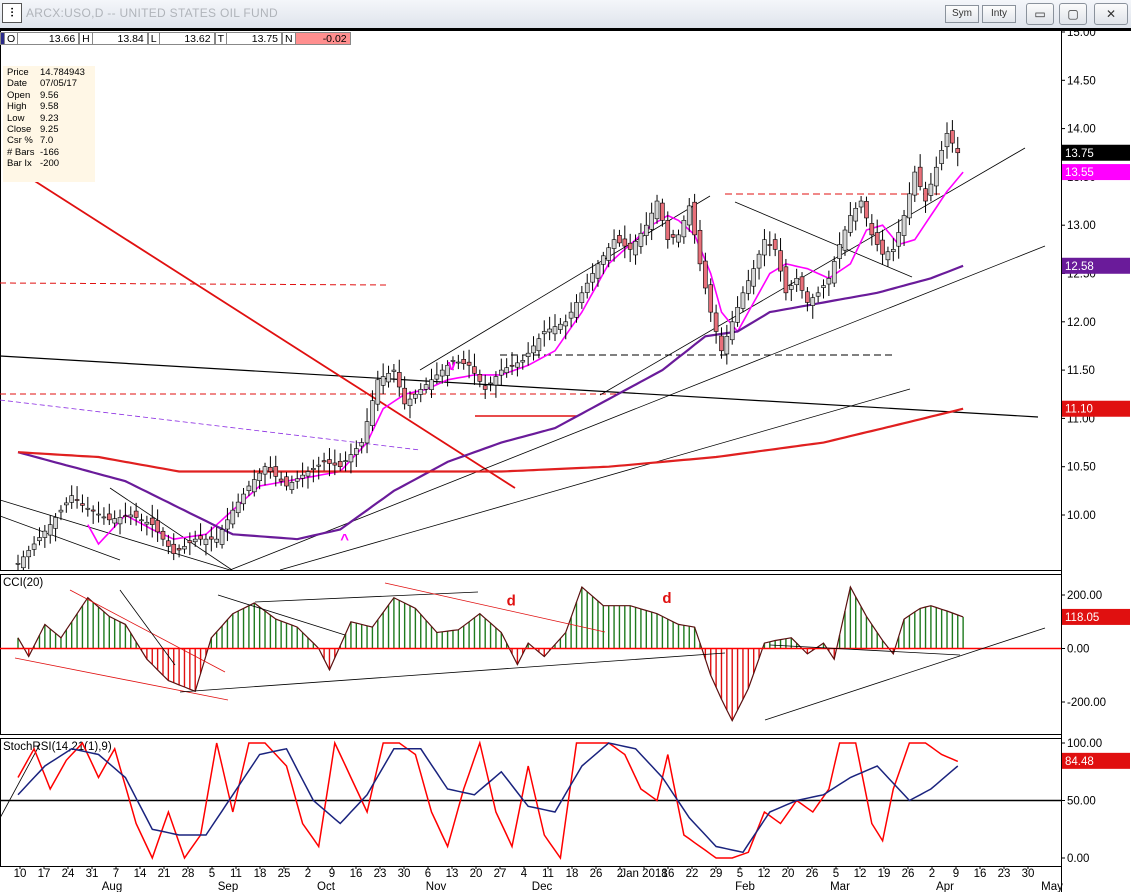  Describe the element at coordinates (51, 140) in the screenshot. I see `data-box-row: Csr % 7.0` at that location.